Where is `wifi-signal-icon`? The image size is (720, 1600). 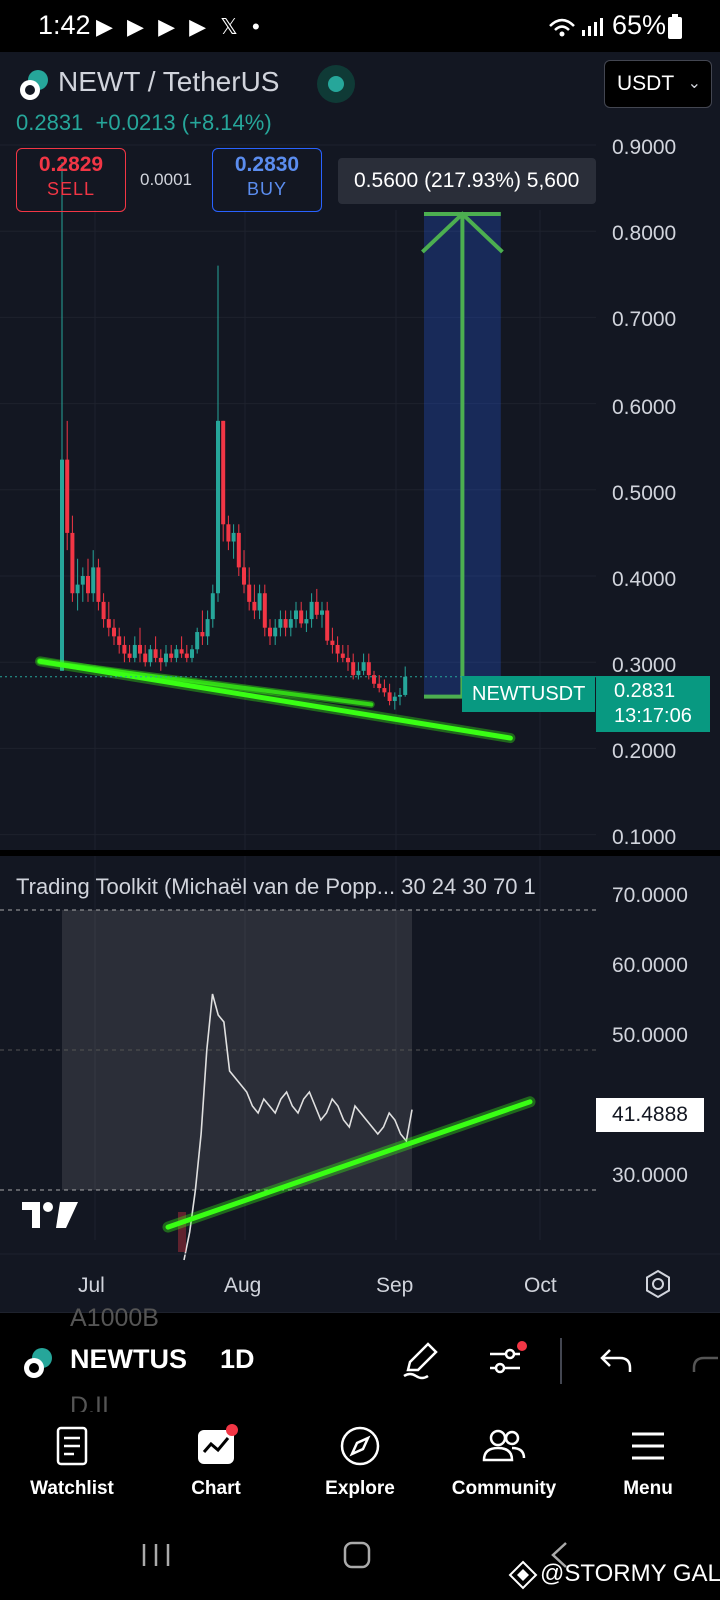
wifi-signal-icon is located at coordinates (576, 27).